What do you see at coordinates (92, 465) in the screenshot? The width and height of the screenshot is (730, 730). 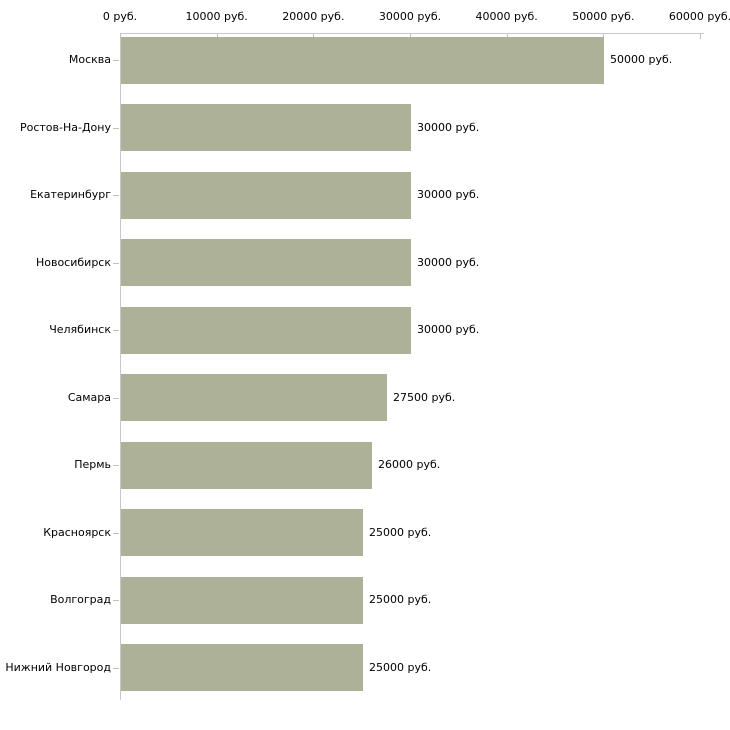 I see `category-label: Пермь` at bounding box center [92, 465].